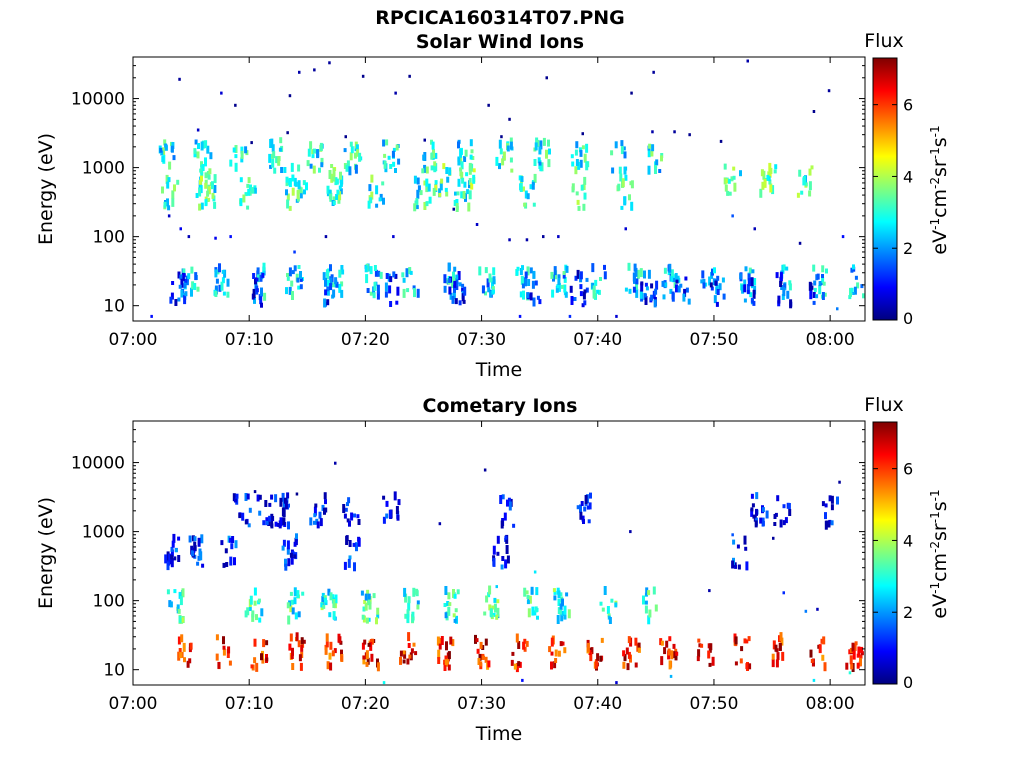 The height and width of the screenshot is (768, 1024). What do you see at coordinates (908, 682) in the screenshot?
I see `colorbar-tick-label: 0` at bounding box center [908, 682].